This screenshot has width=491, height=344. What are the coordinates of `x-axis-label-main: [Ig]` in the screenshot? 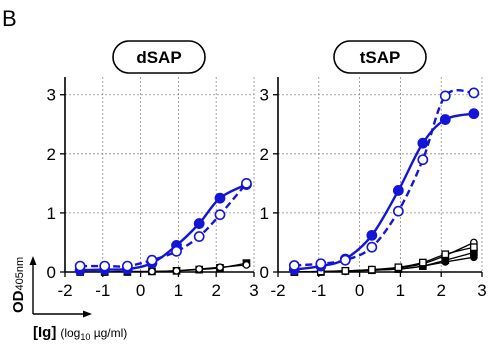 It's located at (44, 332).